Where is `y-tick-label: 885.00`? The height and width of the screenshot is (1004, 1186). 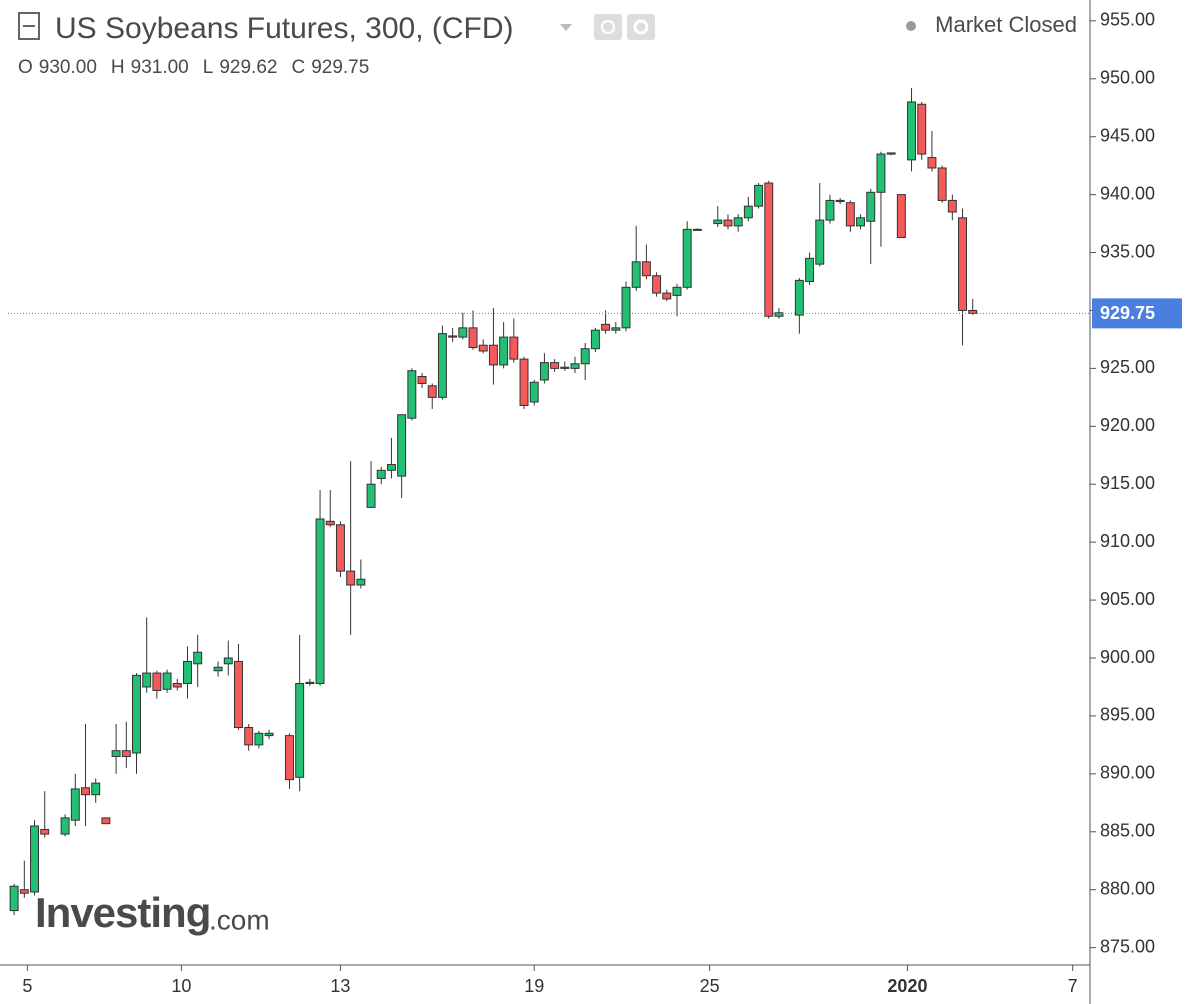 y-tick-label: 885.00 is located at coordinates (1127, 831).